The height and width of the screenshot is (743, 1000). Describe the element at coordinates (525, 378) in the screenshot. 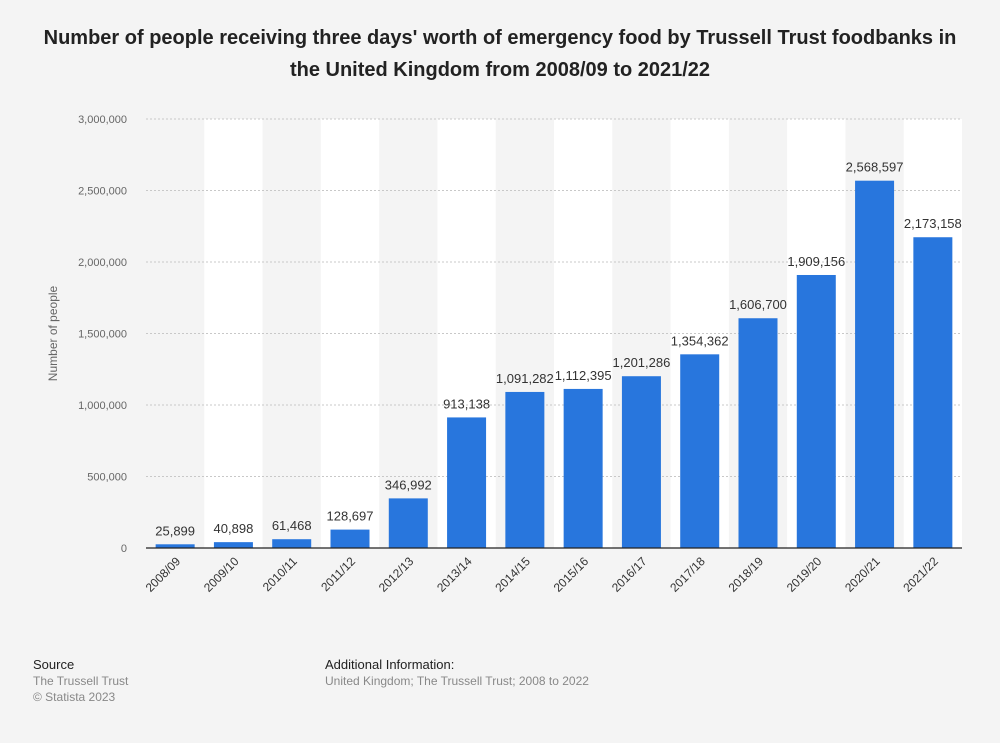

I see `data-label: 1,091,282` at that location.